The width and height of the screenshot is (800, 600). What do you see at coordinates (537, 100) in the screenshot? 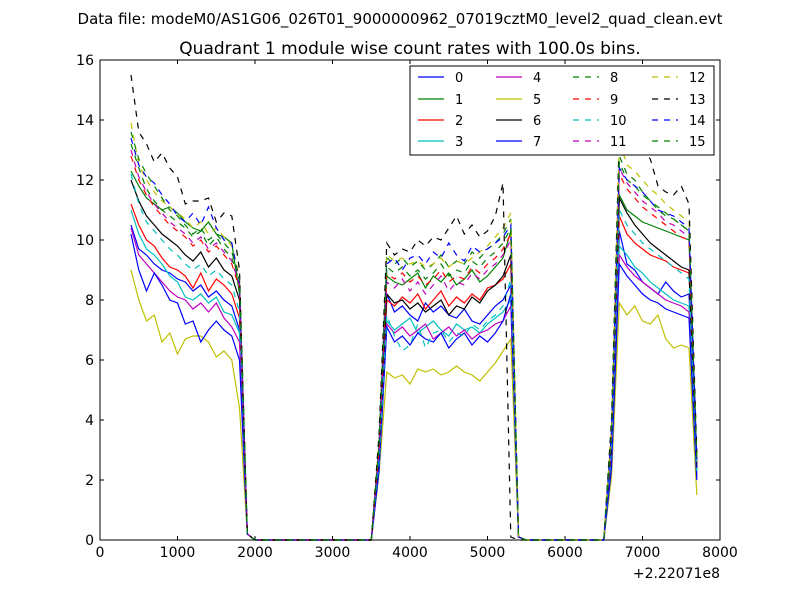
I see `legend-label-5: 5` at bounding box center [537, 100].